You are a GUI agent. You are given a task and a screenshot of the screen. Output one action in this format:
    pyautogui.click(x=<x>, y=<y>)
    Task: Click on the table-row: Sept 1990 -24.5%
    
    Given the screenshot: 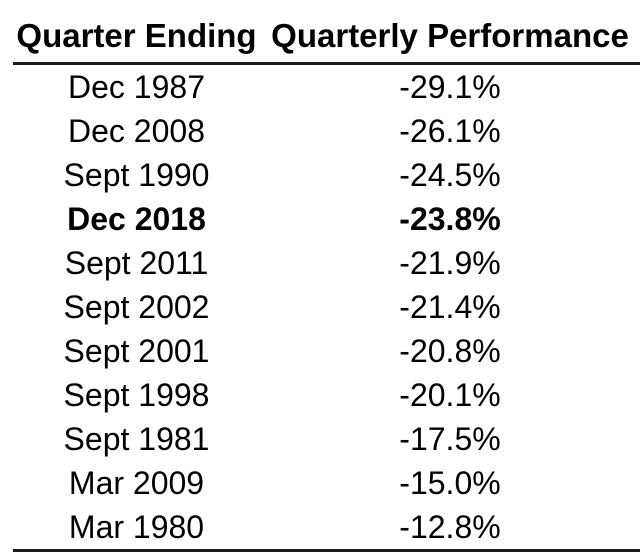 What is the action you would take?
    pyautogui.click(x=326, y=175)
    